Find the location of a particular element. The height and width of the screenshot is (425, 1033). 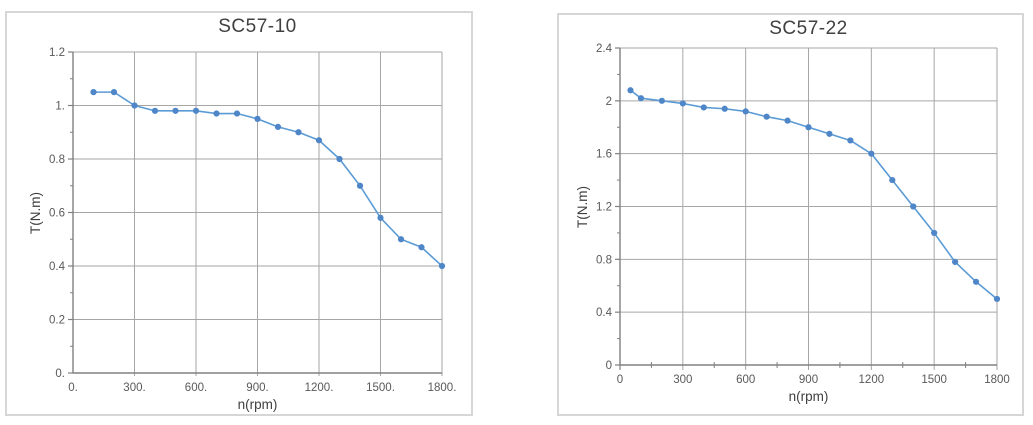

x-tick-label: 1200 is located at coordinates (872, 380).